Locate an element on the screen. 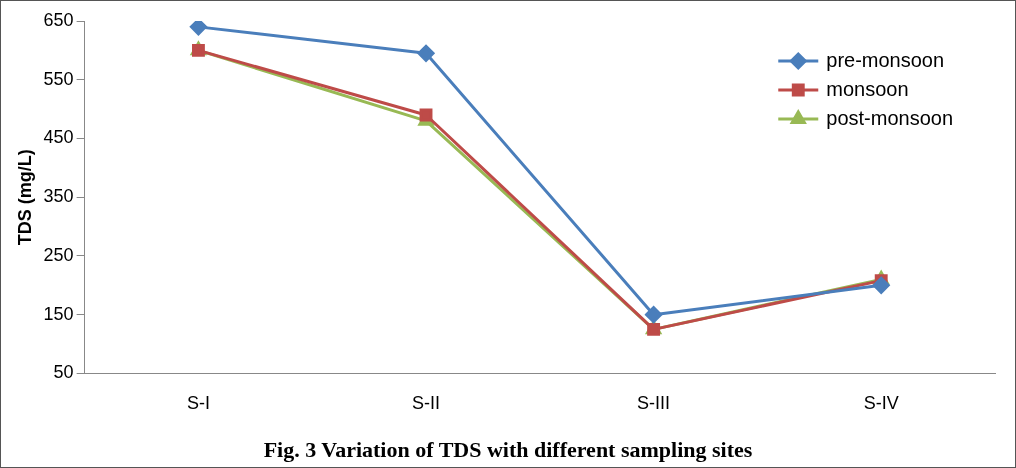 Image resolution: width=1016 pixels, height=468 pixels. x-tick-label: S-I is located at coordinates (198, 403).